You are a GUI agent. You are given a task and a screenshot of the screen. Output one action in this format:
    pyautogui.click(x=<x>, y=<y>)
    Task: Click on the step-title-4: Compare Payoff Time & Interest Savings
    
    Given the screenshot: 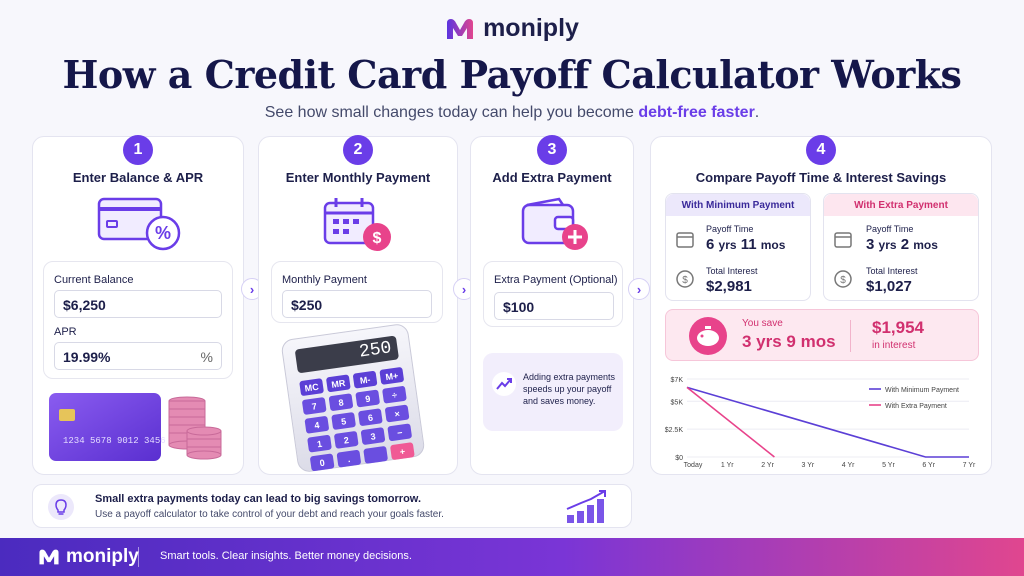 What is the action you would take?
    pyautogui.click(x=821, y=177)
    